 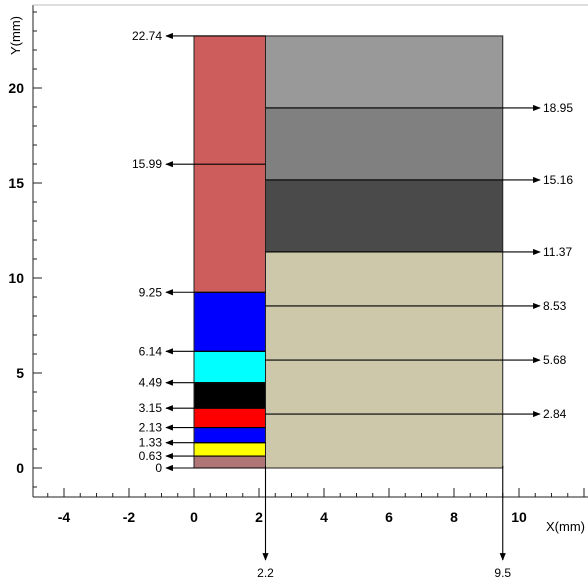 I want to click on bottom-mark-label: 2.2, so click(x=265, y=573).